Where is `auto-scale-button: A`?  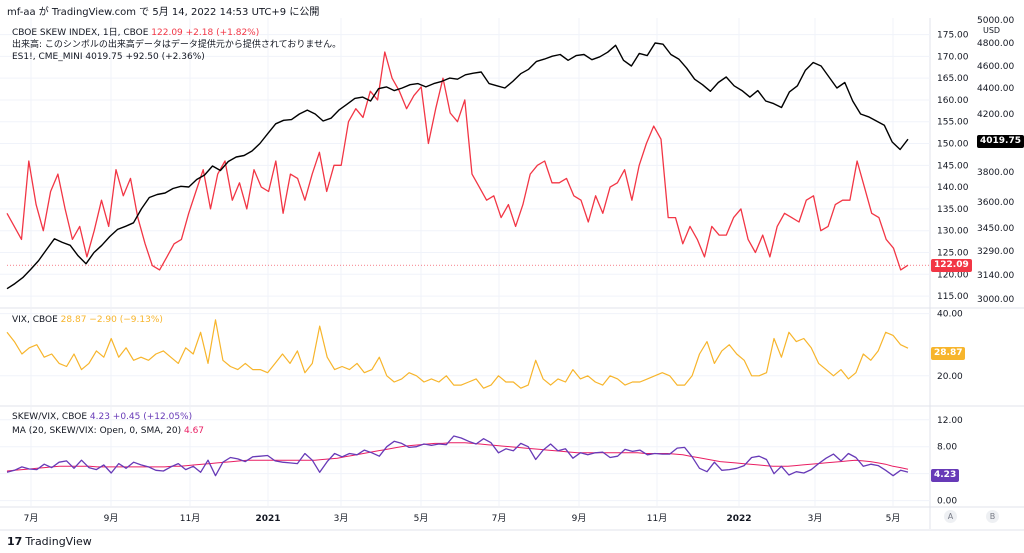
auto-scale-button: A is located at coordinates (950, 516).